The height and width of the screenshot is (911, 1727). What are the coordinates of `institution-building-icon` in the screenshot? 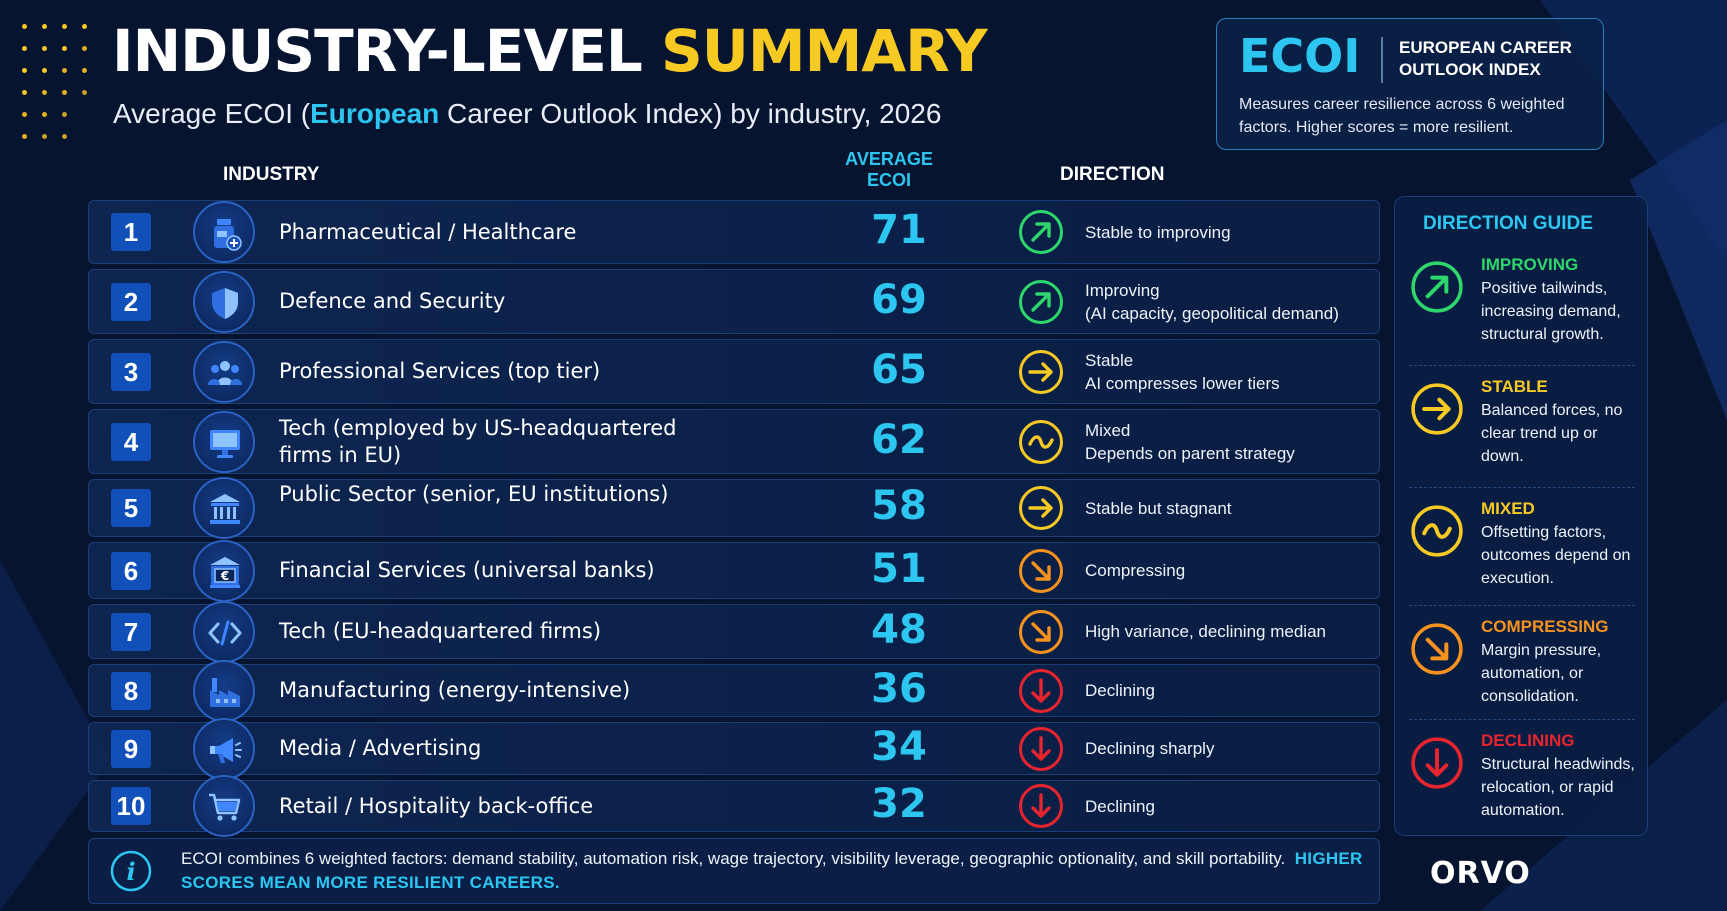 It's located at (224, 508).